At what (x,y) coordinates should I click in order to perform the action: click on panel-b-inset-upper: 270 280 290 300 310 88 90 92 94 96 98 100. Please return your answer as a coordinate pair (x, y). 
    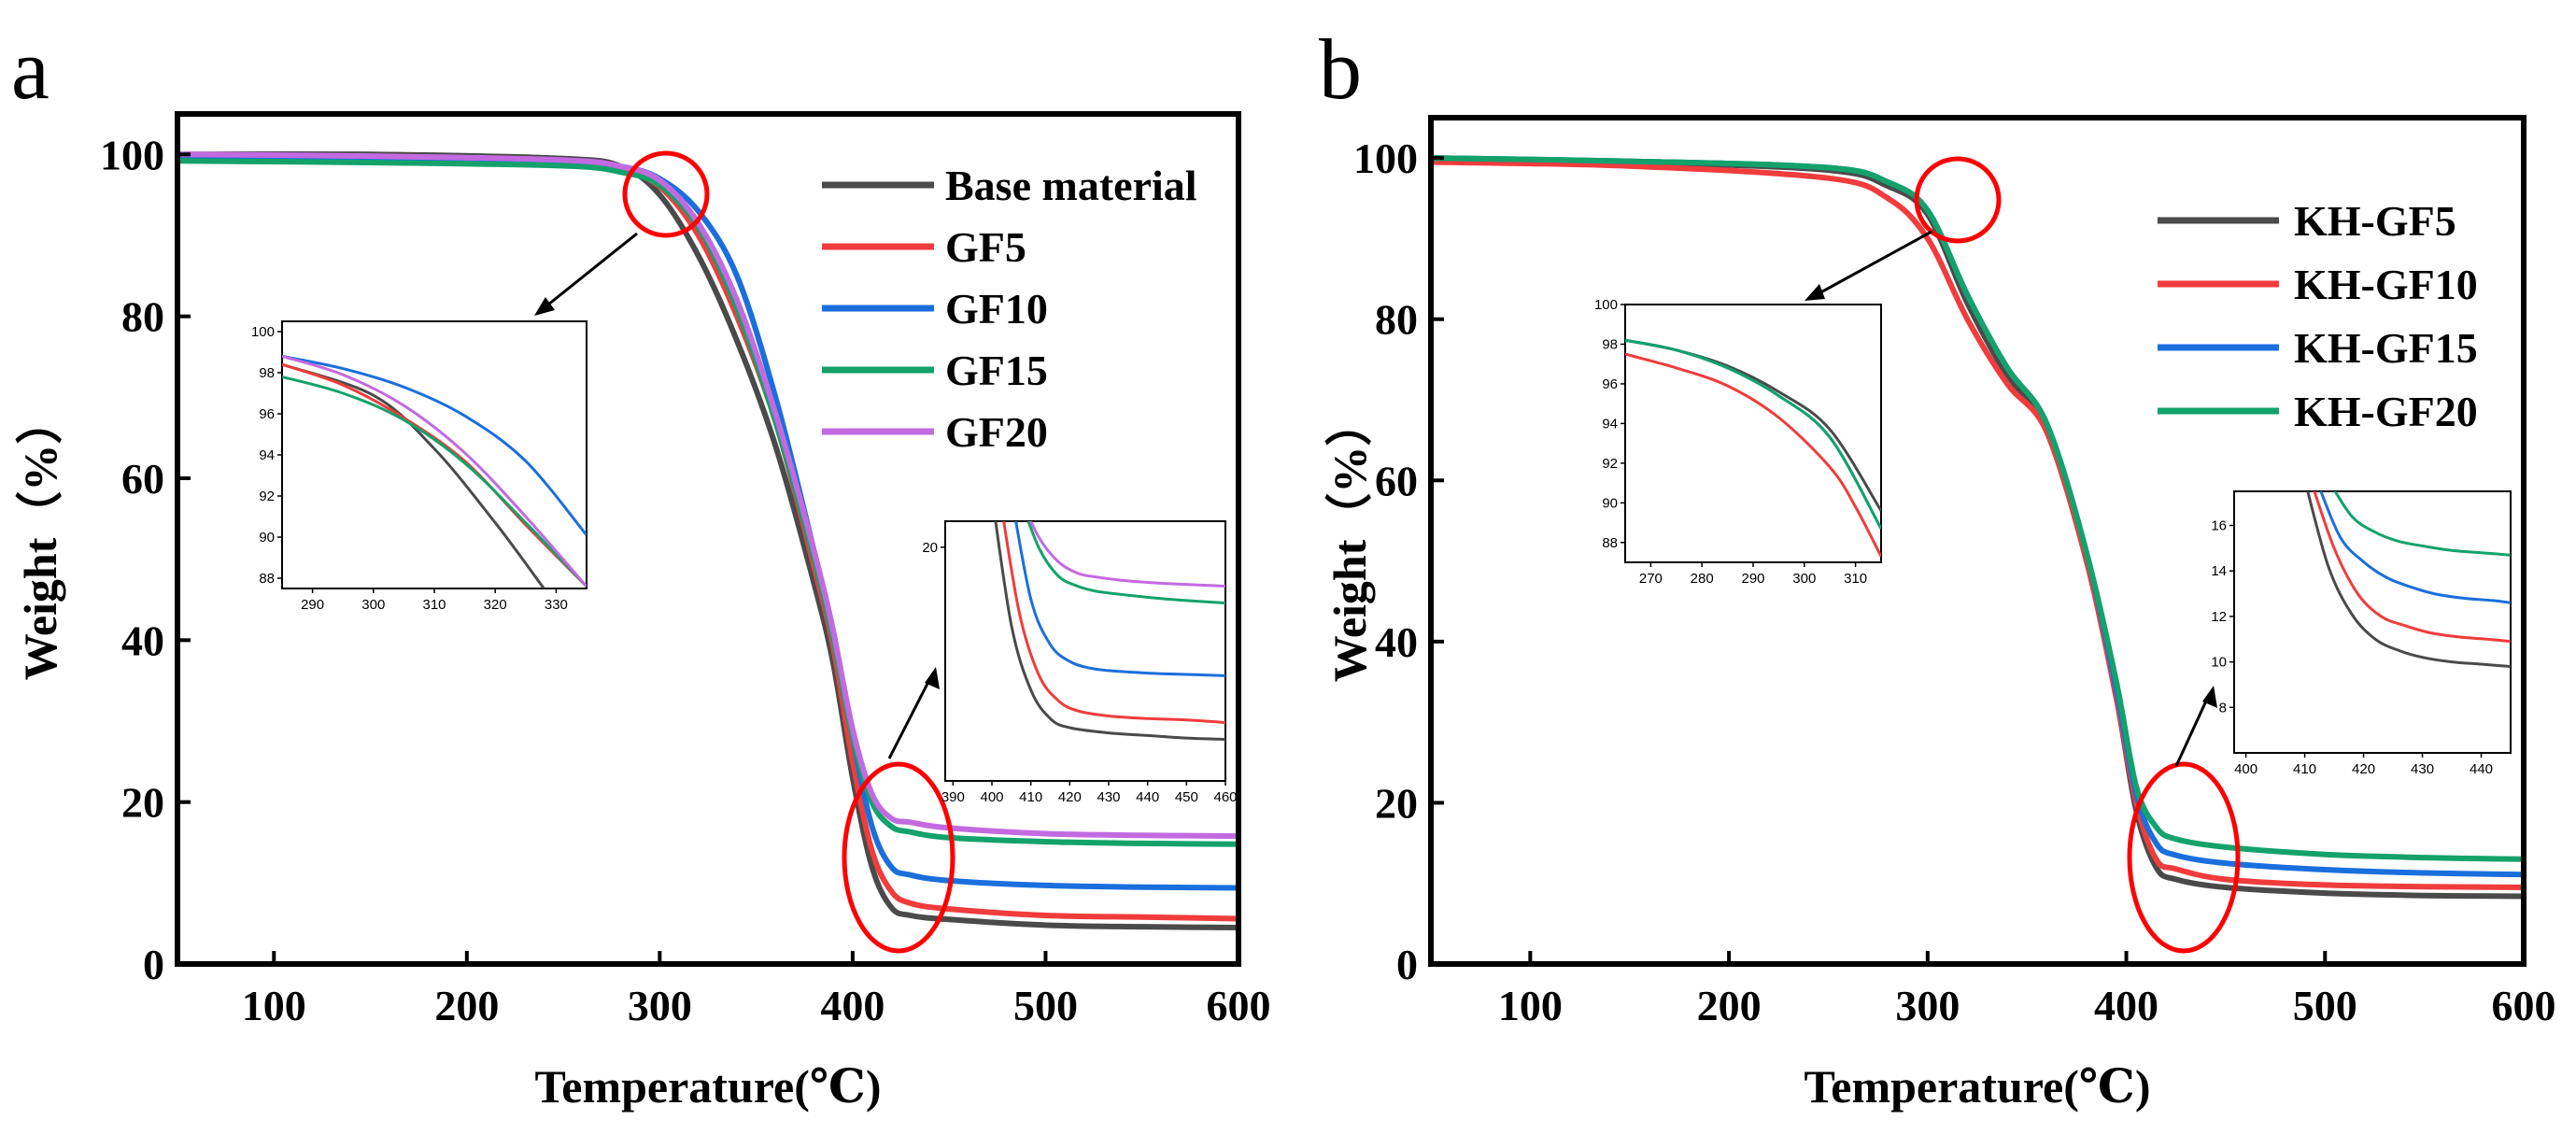
    Looking at the image, I should click on (1738, 442).